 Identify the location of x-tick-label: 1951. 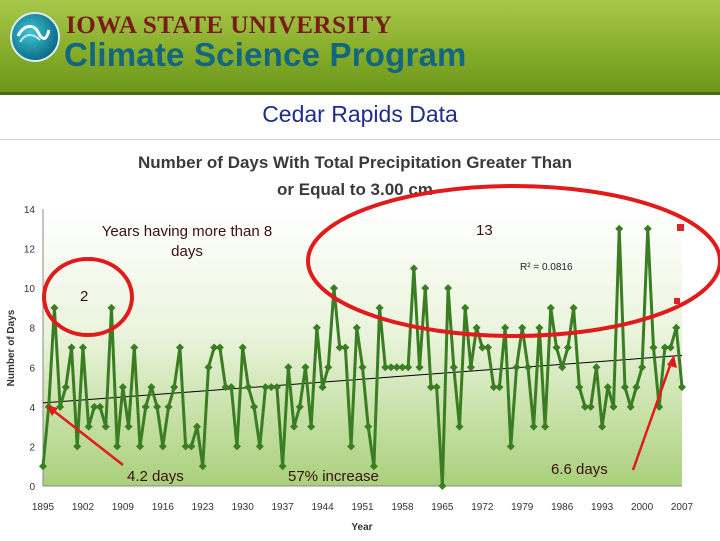
(362, 507).